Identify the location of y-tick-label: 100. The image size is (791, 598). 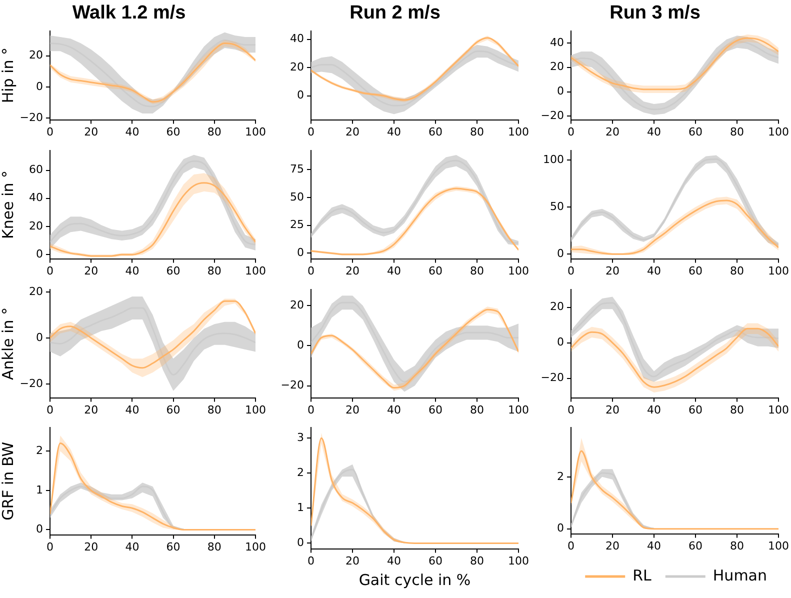
(553, 159).